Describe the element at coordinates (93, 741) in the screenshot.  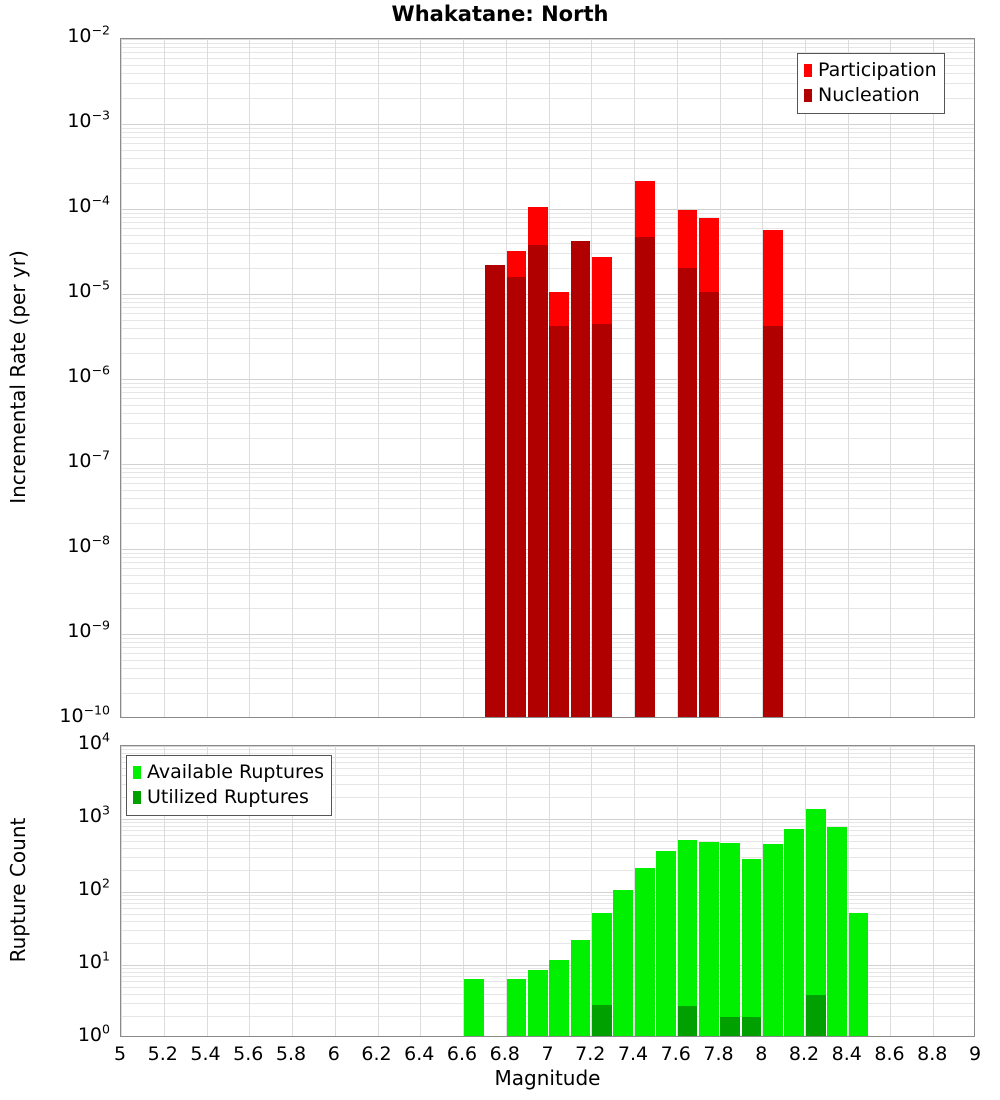
I see `y-tick-label: 10⁴` at that location.